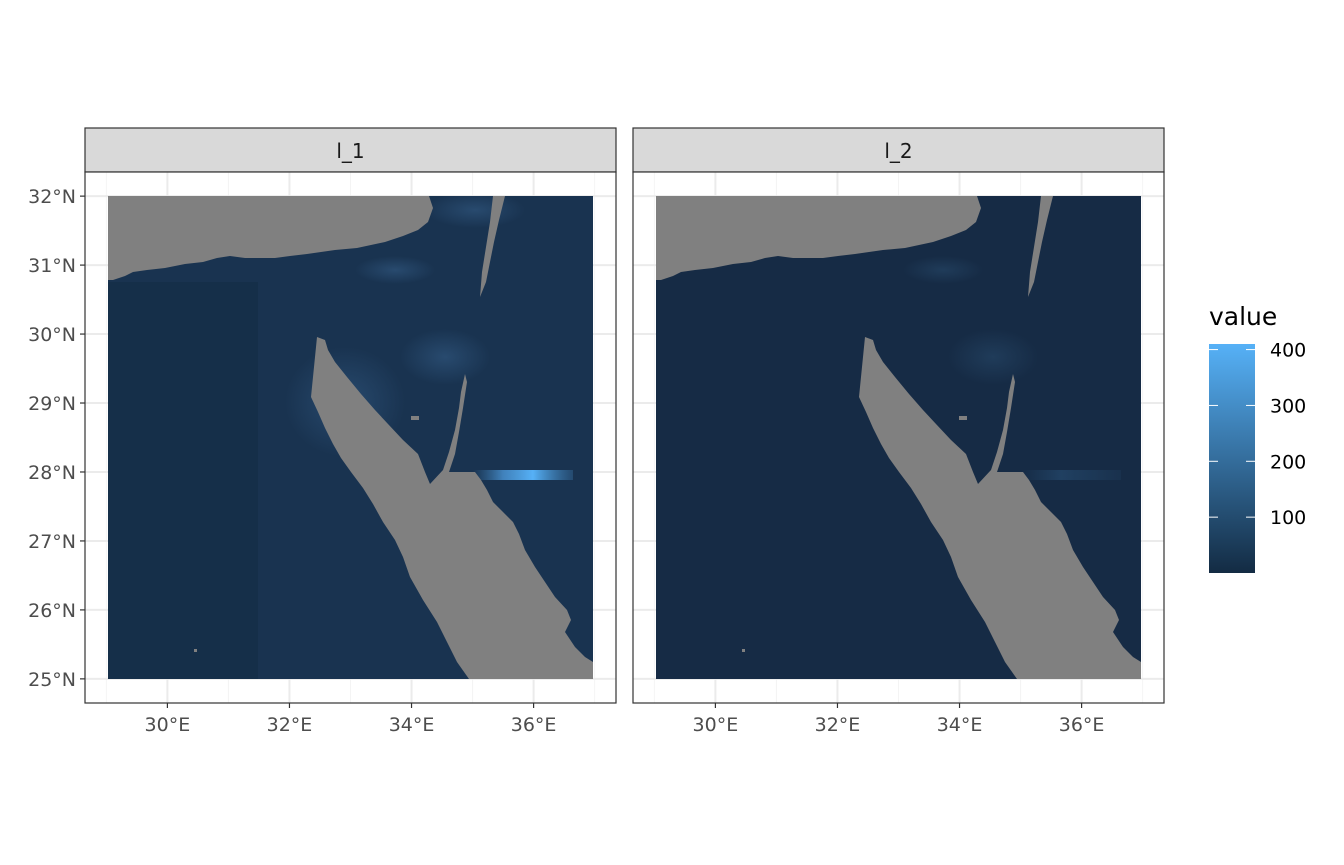  Describe the element at coordinates (52, 542) in the screenshot. I see `y-tick-label: 27°N` at that location.